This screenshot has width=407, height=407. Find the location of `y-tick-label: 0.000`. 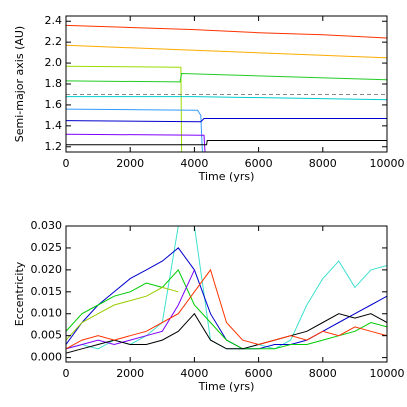

y-tick-label: 0.000 is located at coordinates (47, 357).